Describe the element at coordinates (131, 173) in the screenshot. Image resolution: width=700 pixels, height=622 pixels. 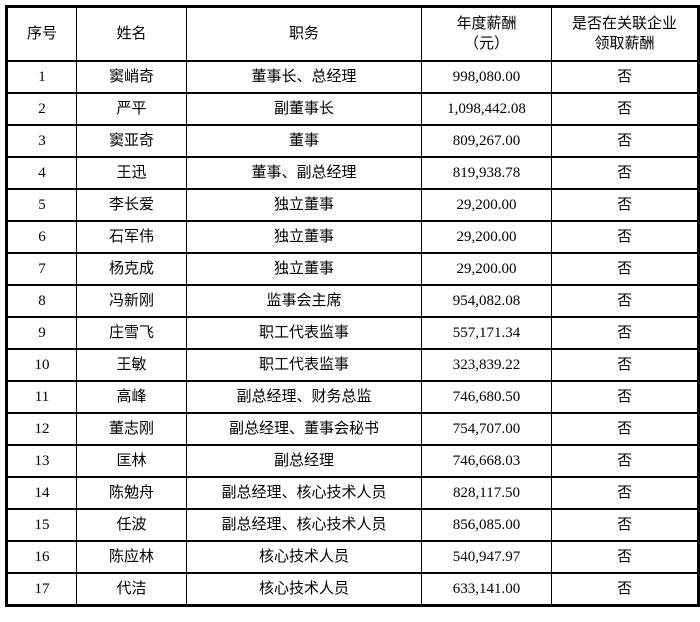
I see `name-cell: 王迅` at that location.